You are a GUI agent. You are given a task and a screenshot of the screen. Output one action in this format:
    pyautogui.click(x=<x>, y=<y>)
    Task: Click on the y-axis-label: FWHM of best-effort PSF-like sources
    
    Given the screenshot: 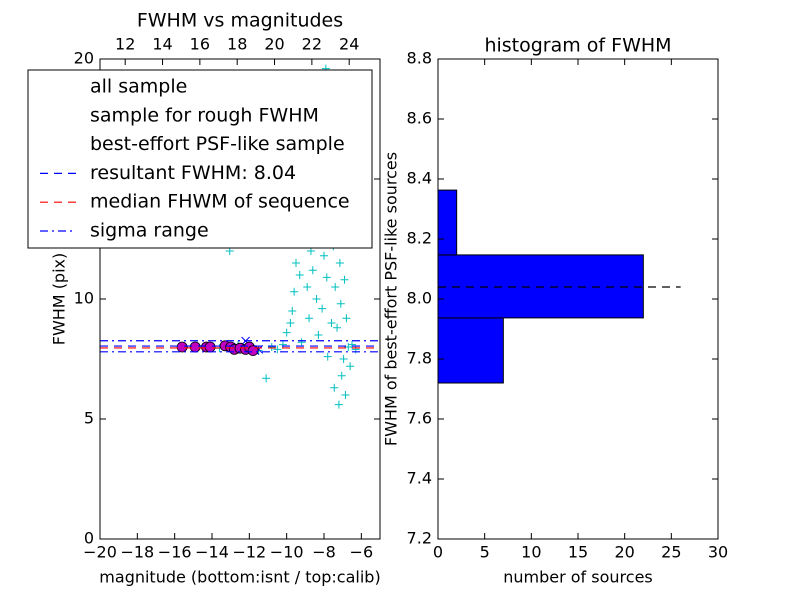 What is the action you would take?
    pyautogui.click(x=391, y=299)
    